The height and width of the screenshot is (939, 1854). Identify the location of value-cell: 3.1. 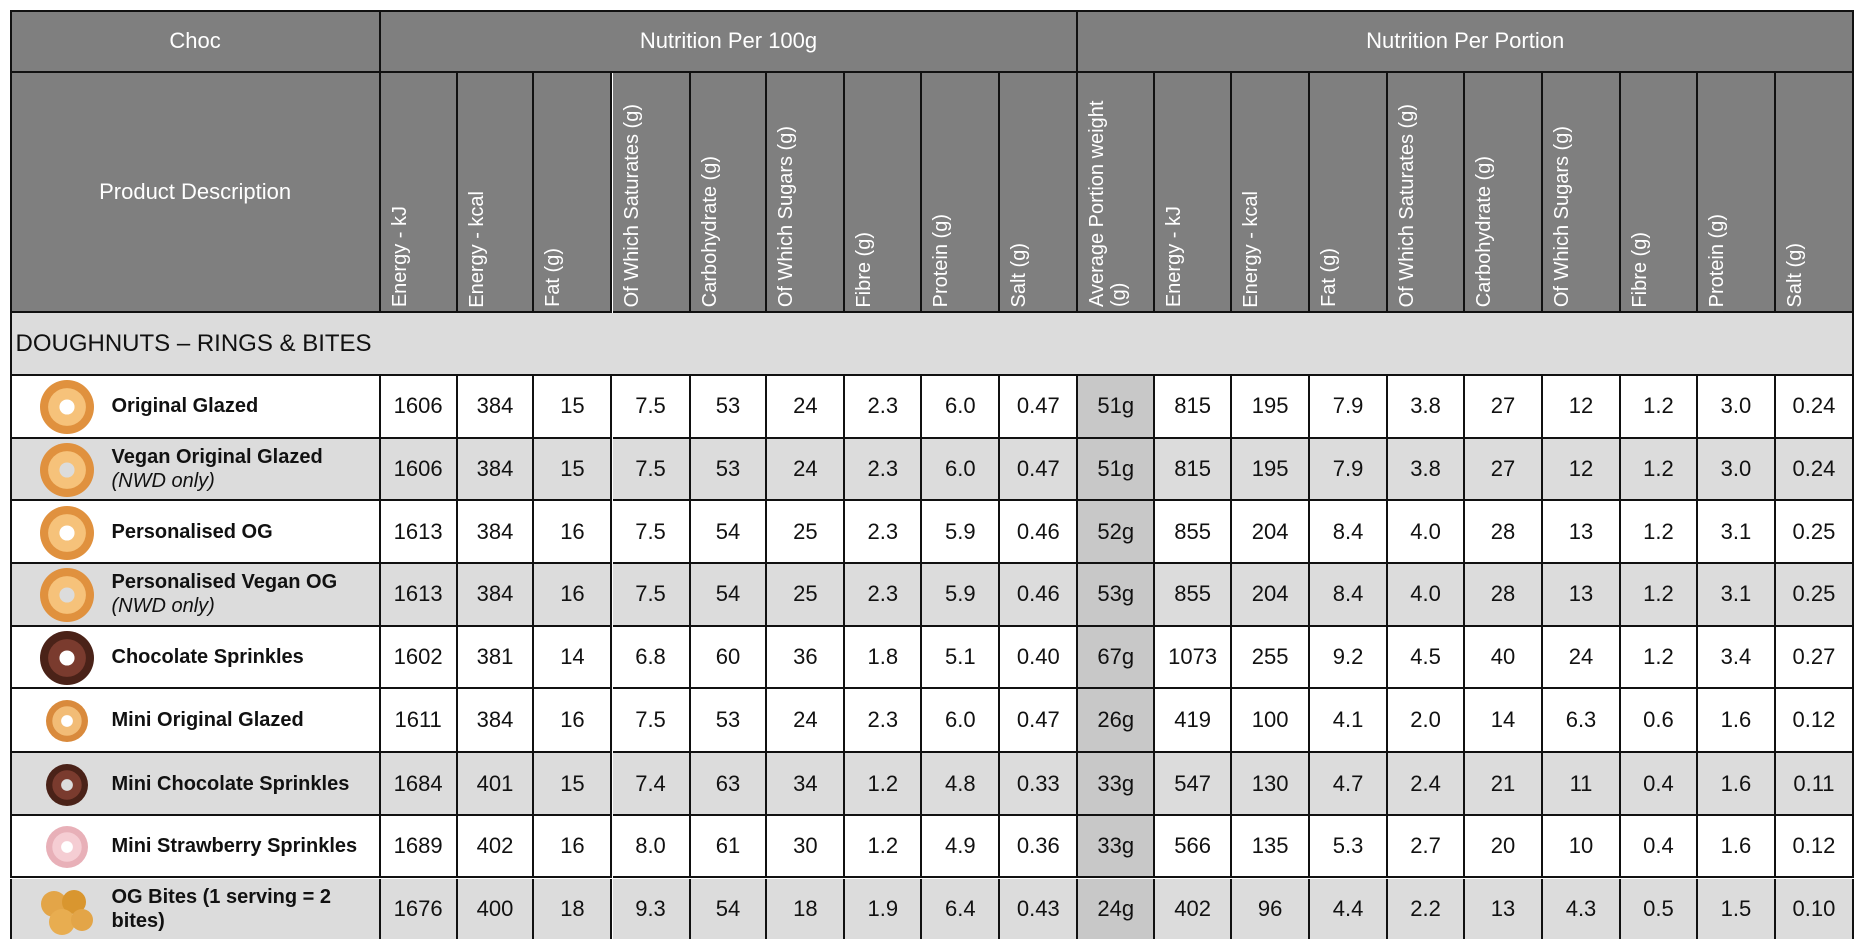
(1736, 595).